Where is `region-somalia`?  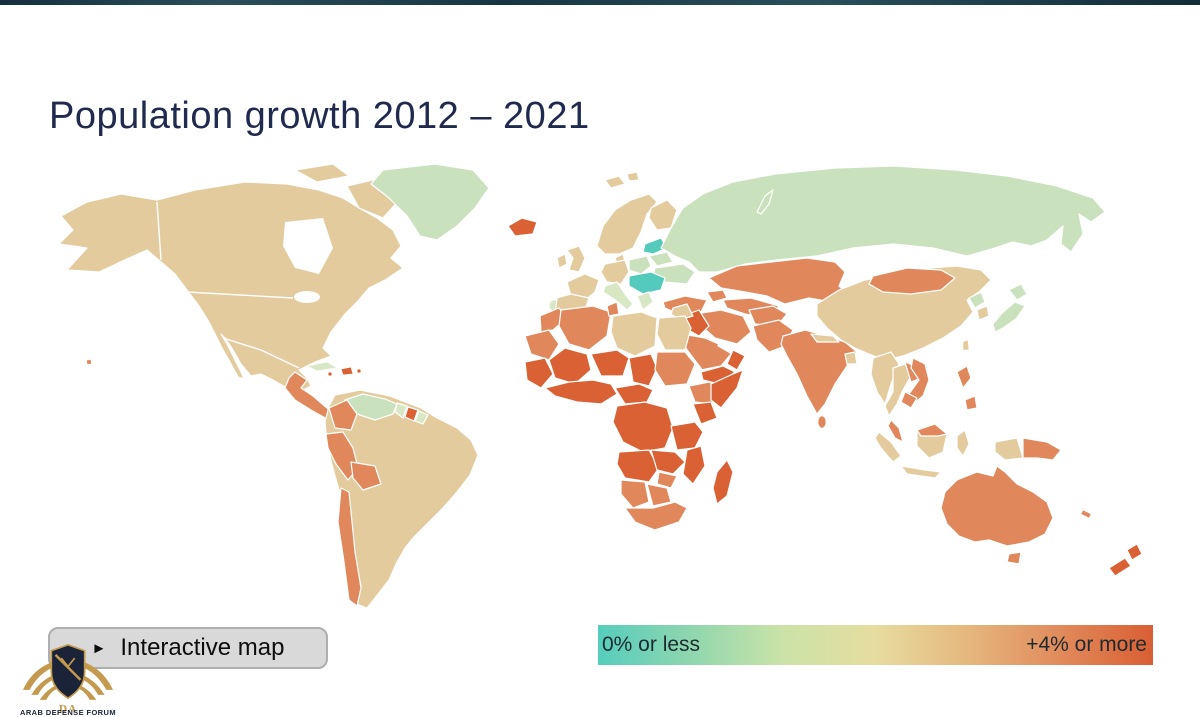
region-somalia is located at coordinates (727, 389).